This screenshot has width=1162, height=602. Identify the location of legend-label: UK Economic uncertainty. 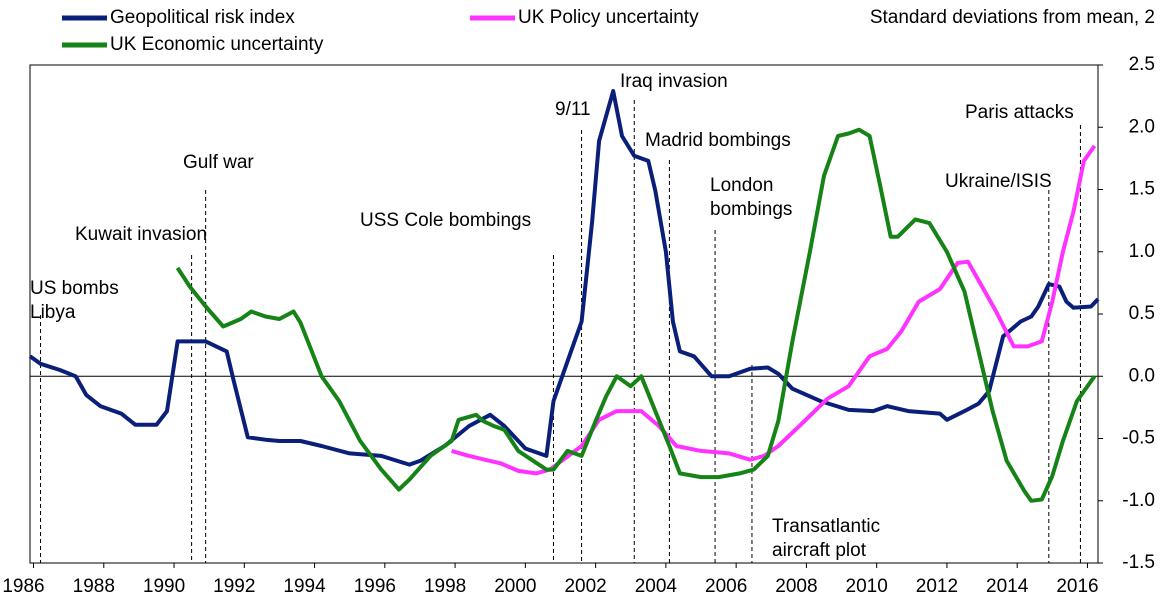
(217, 44).